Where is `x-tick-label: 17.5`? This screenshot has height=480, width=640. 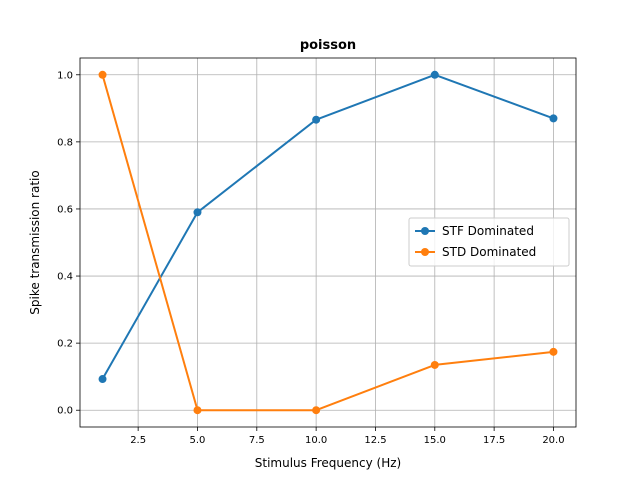 x-tick-label: 17.5 is located at coordinates (494, 440).